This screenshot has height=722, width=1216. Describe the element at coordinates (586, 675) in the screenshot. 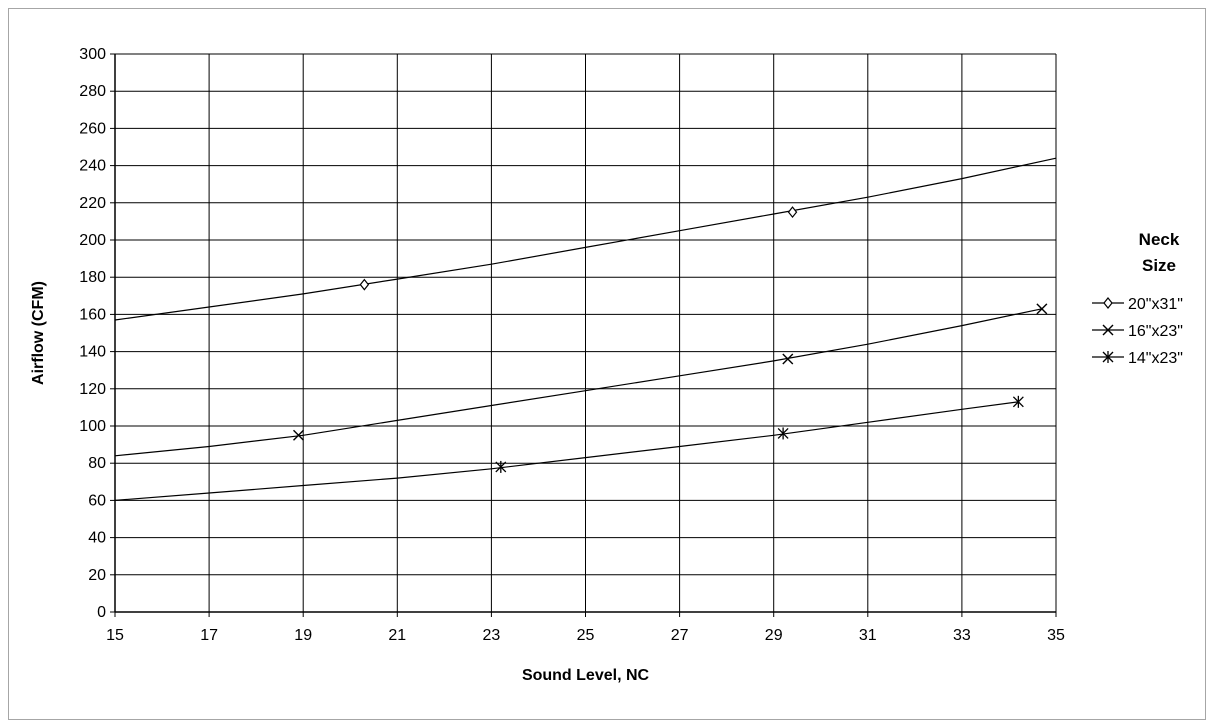

I see `x-axis-title: Sound Level, NC` at that location.